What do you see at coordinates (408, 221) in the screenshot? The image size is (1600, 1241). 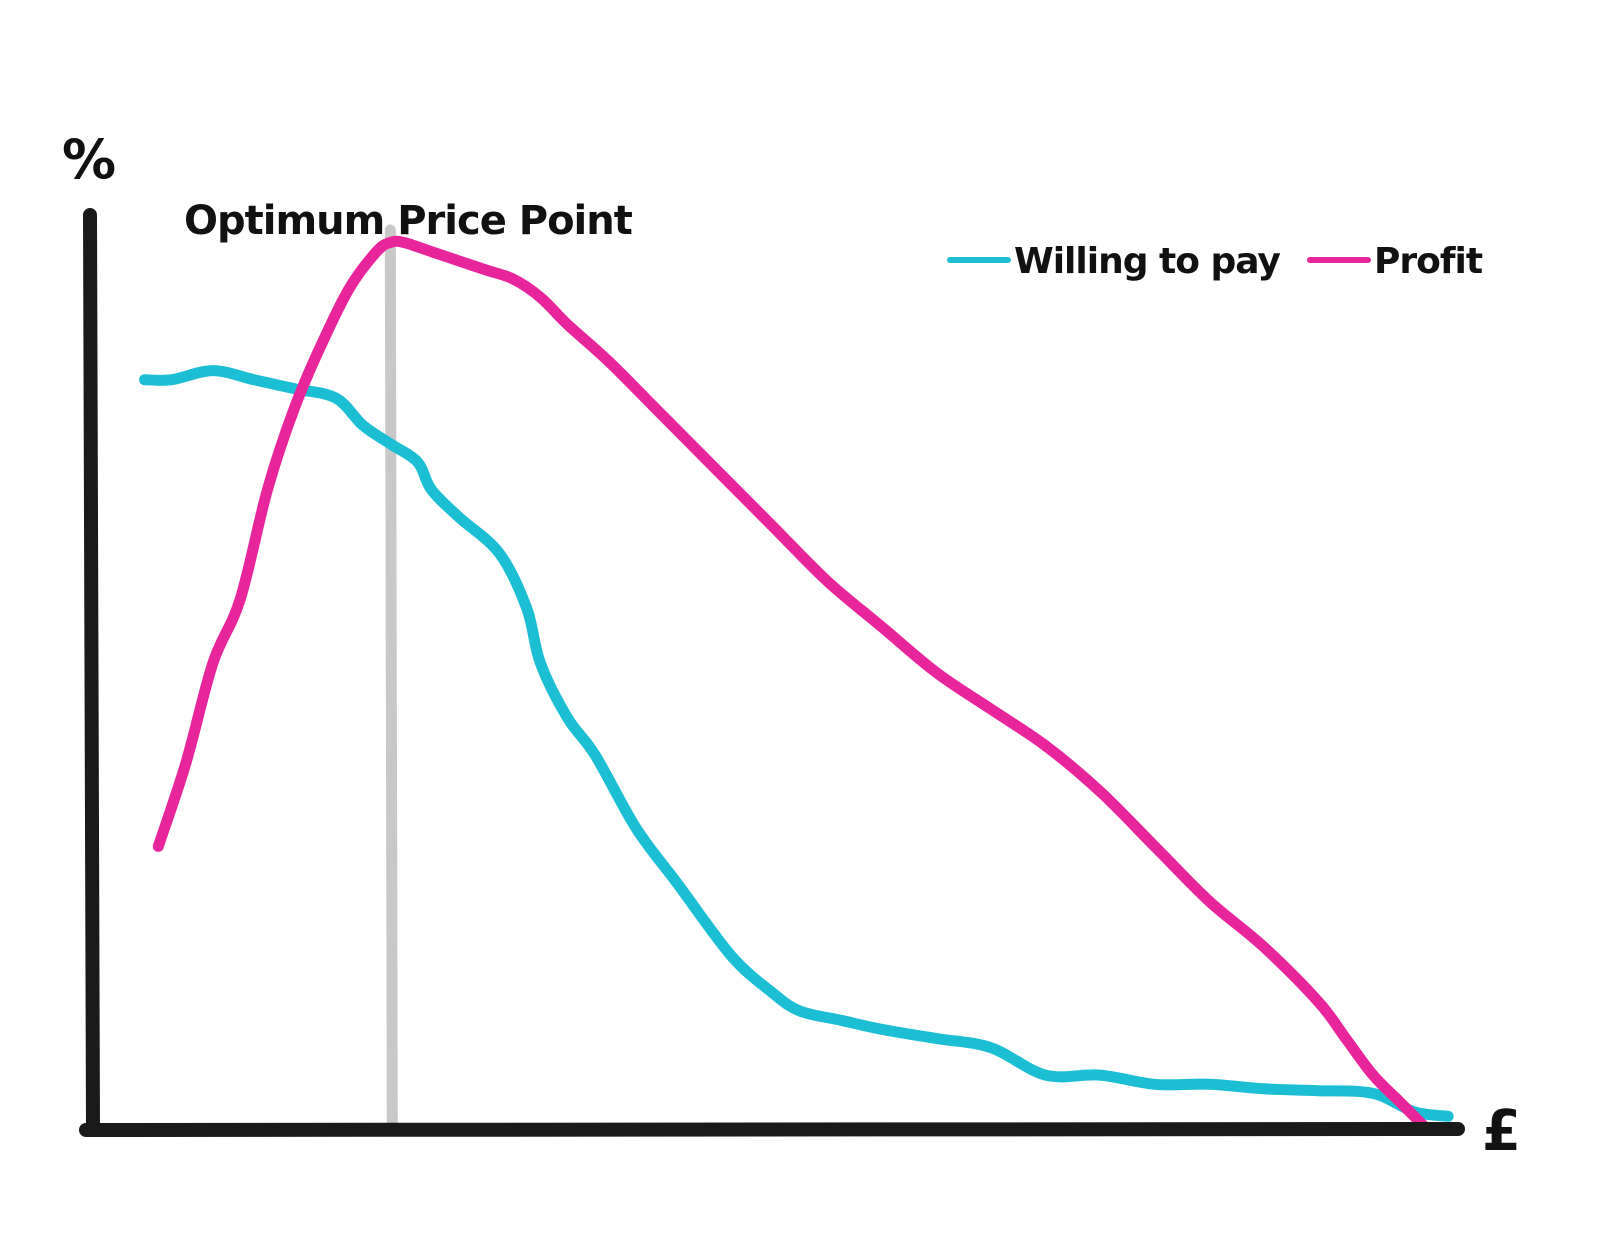 I see `optimum-price-point-label: Optimum Price Point` at bounding box center [408, 221].